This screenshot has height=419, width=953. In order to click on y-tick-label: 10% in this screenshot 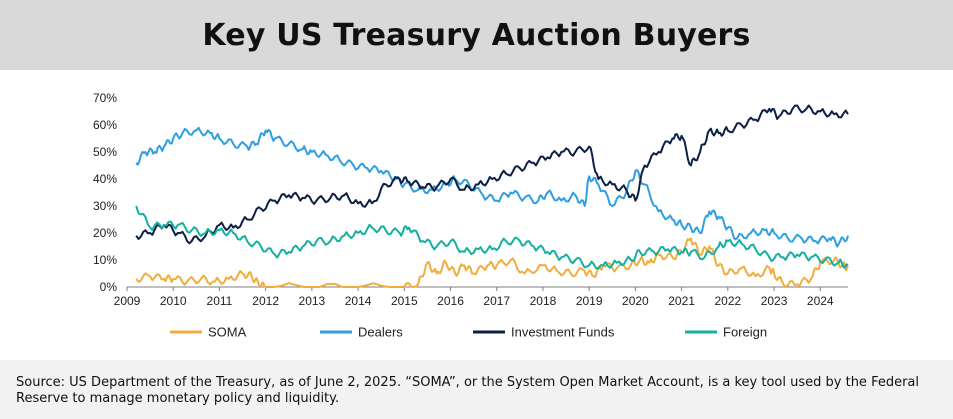, I will do `click(105, 260)`.